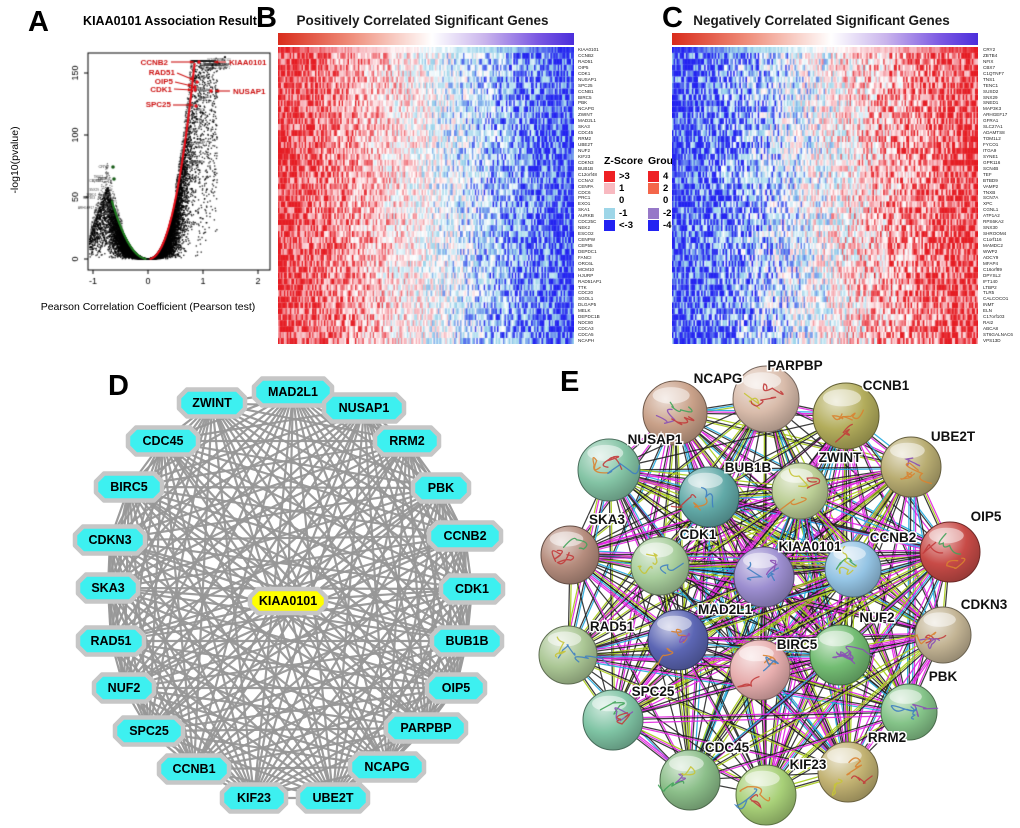 The image size is (1020, 828). What do you see at coordinates (990, 97) in the screenshot?
I see `gene-label: SNX29` at bounding box center [990, 97].